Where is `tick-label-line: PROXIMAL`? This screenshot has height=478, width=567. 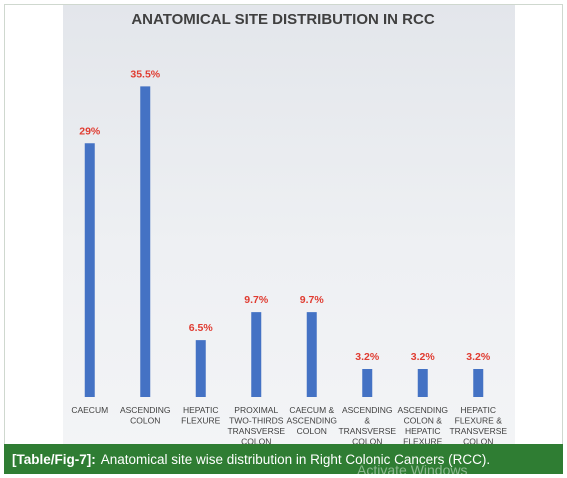 tick-label-line: PROXIMAL is located at coordinates (256, 410).